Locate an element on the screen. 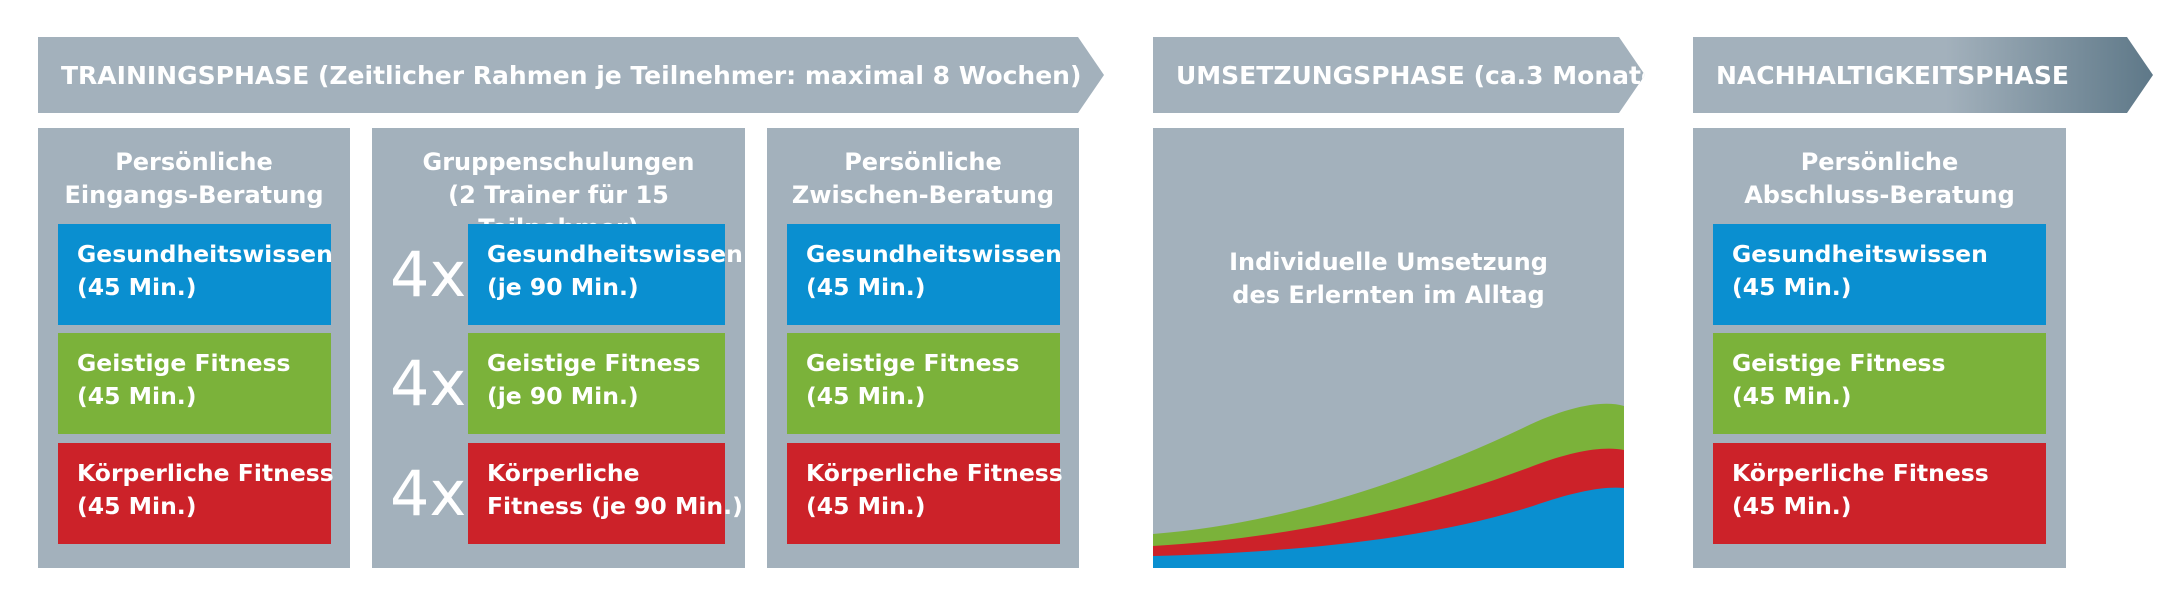 The width and height of the screenshot is (2167, 604). panel-title-line: Eingangs-Beratung is located at coordinates (194, 195).